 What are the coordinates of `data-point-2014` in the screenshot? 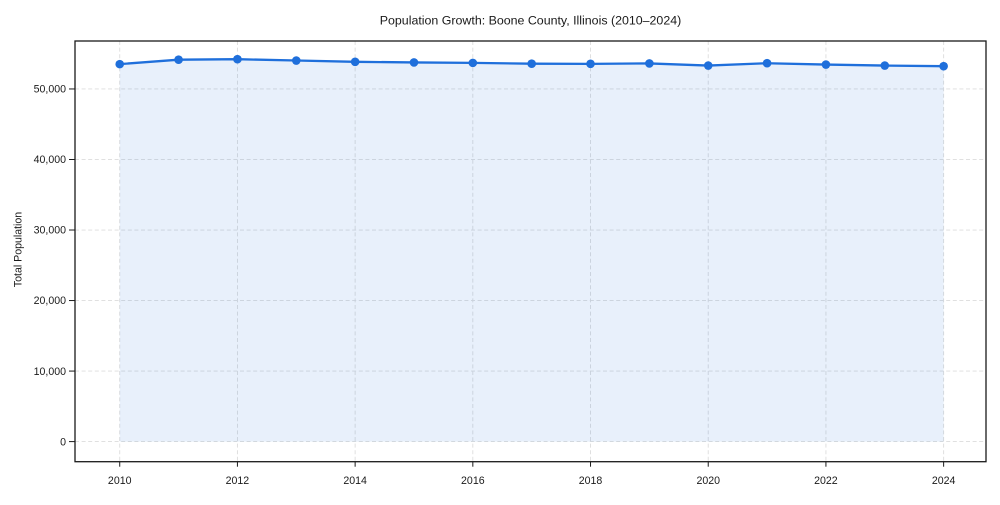 It's located at (355, 62).